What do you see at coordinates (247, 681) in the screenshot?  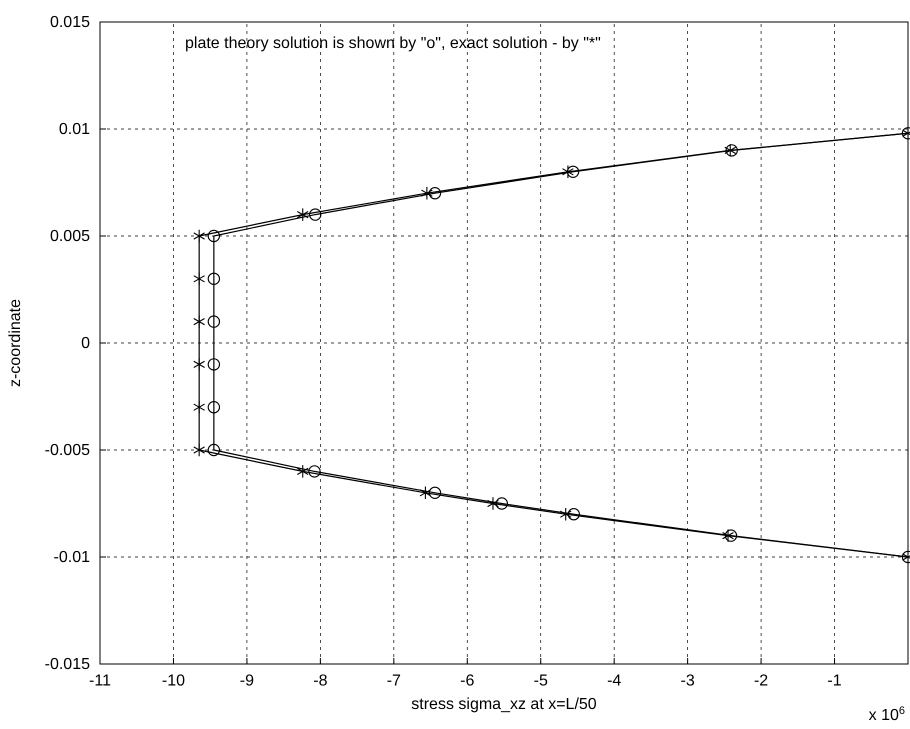 I see `x-tick-label: -9` at bounding box center [247, 681].